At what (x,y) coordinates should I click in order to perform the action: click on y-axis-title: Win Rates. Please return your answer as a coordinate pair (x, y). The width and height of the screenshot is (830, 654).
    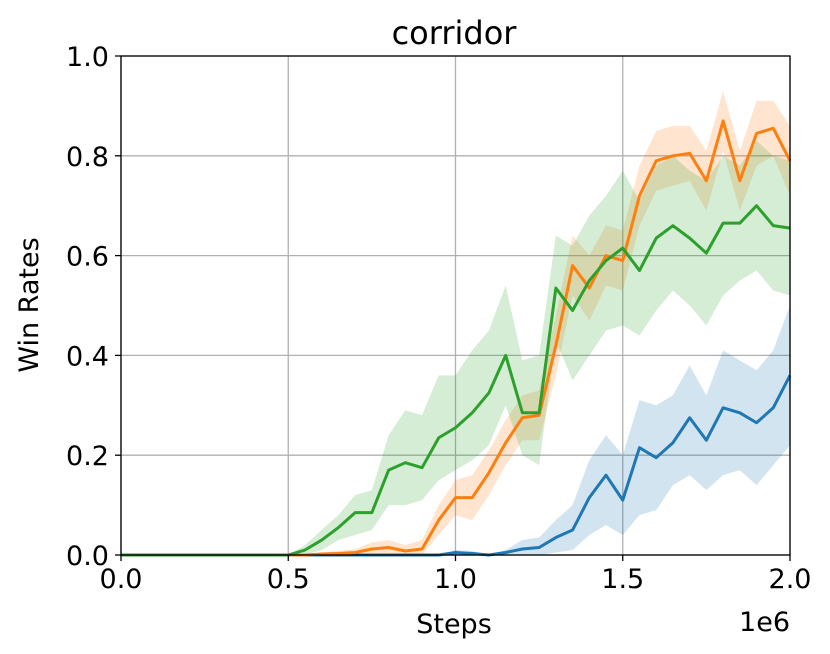
    Looking at the image, I should click on (29, 304).